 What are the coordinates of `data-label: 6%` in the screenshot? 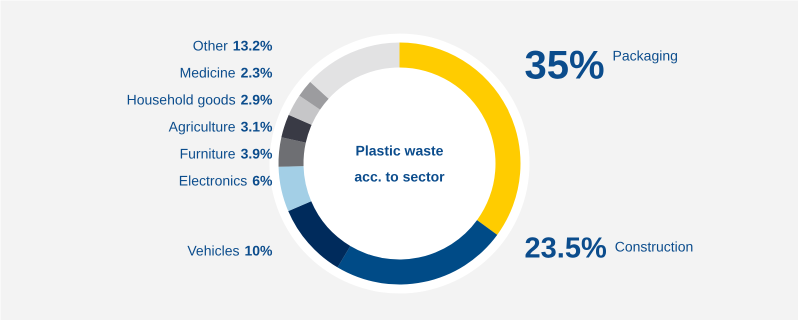 It's located at (263, 180).